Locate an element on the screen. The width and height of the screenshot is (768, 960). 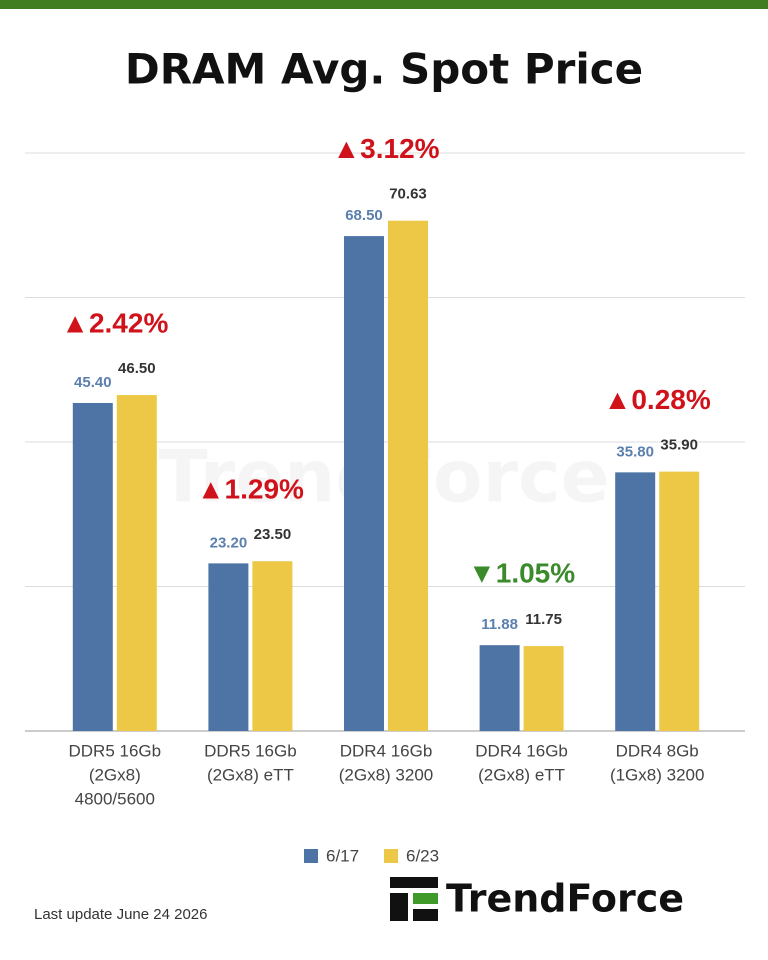
change-annotation: ▼1.05% is located at coordinates (521, 573).